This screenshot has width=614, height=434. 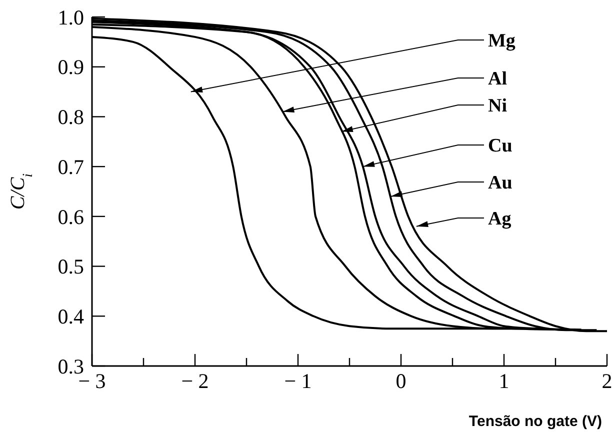 What do you see at coordinates (71, 216) in the screenshot?
I see `y-tick-label: 0.6` at bounding box center [71, 216].